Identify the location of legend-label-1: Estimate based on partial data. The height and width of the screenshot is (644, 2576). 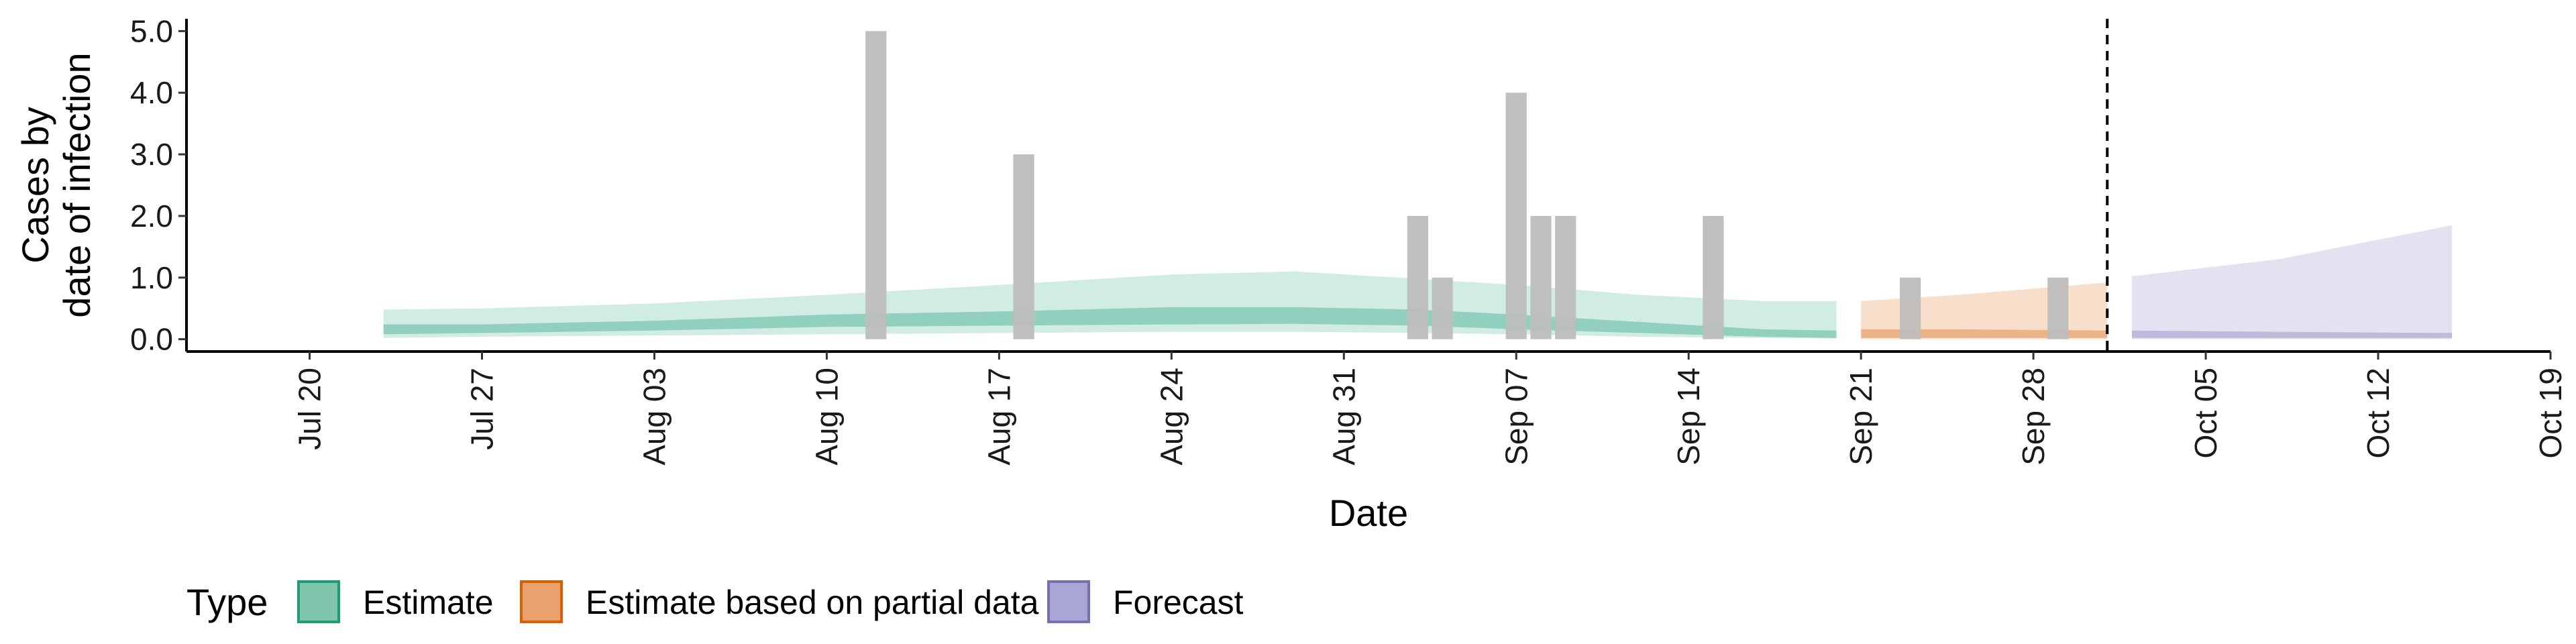
(812, 602).